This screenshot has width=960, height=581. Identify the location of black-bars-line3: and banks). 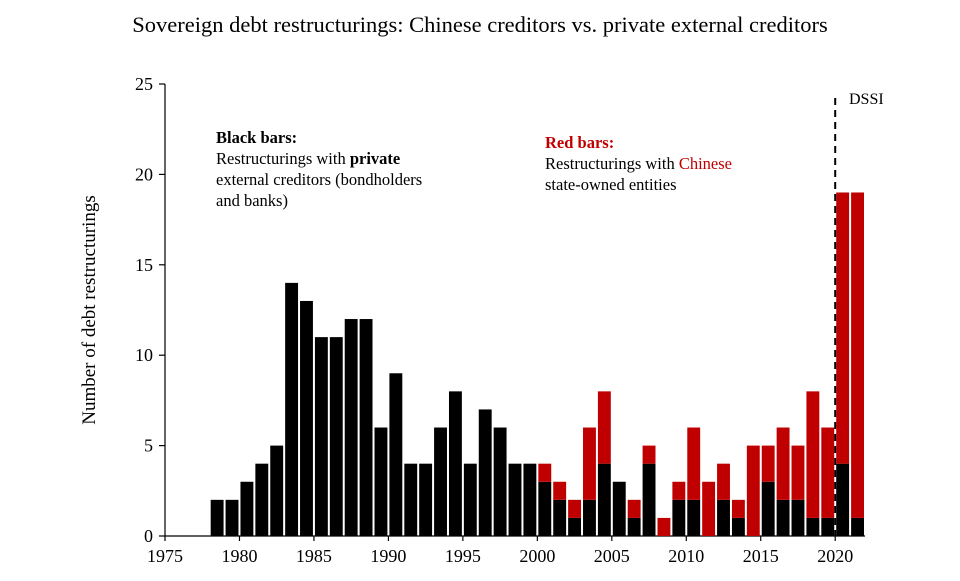
(252, 200).